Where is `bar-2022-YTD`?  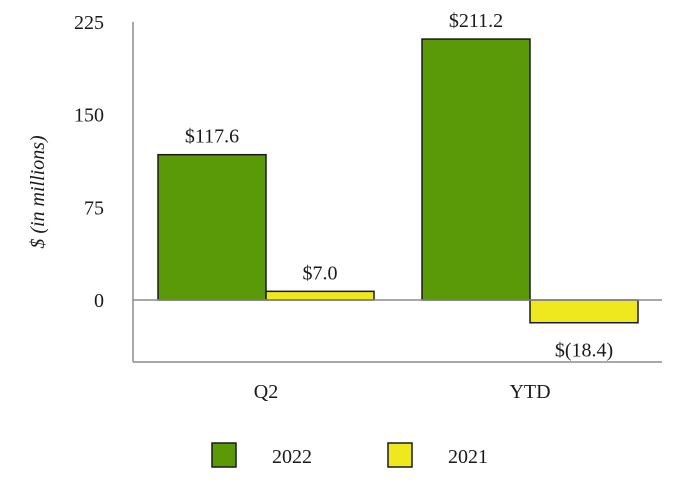
bar-2022-YTD is located at coordinates (476, 169).